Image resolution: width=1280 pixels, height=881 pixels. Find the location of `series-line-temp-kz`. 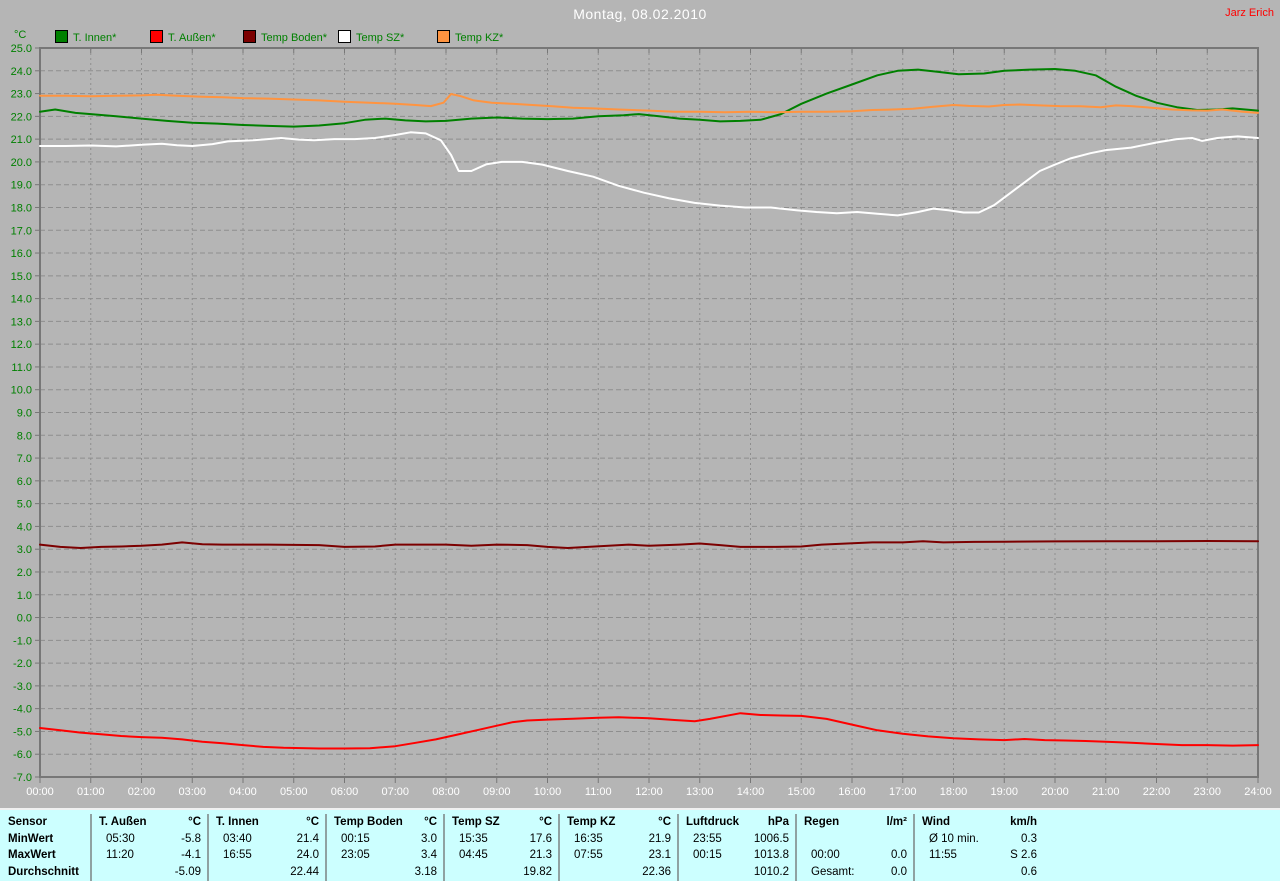

series-line-temp-kz is located at coordinates (649, 103).